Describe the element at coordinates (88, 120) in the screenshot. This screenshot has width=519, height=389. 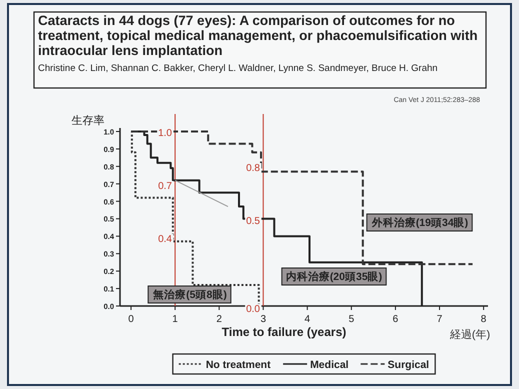
I see `y-axis-title: 生存率` at that location.